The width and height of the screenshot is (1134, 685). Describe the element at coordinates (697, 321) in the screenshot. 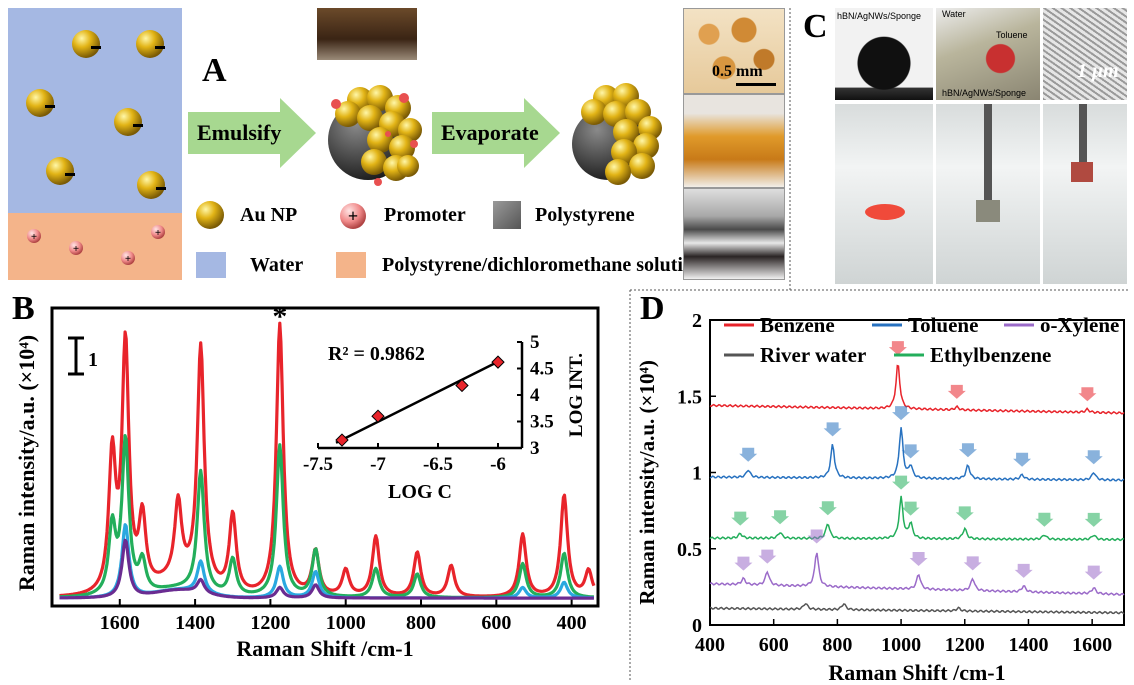

I see `y-tick-label: 2` at that location.